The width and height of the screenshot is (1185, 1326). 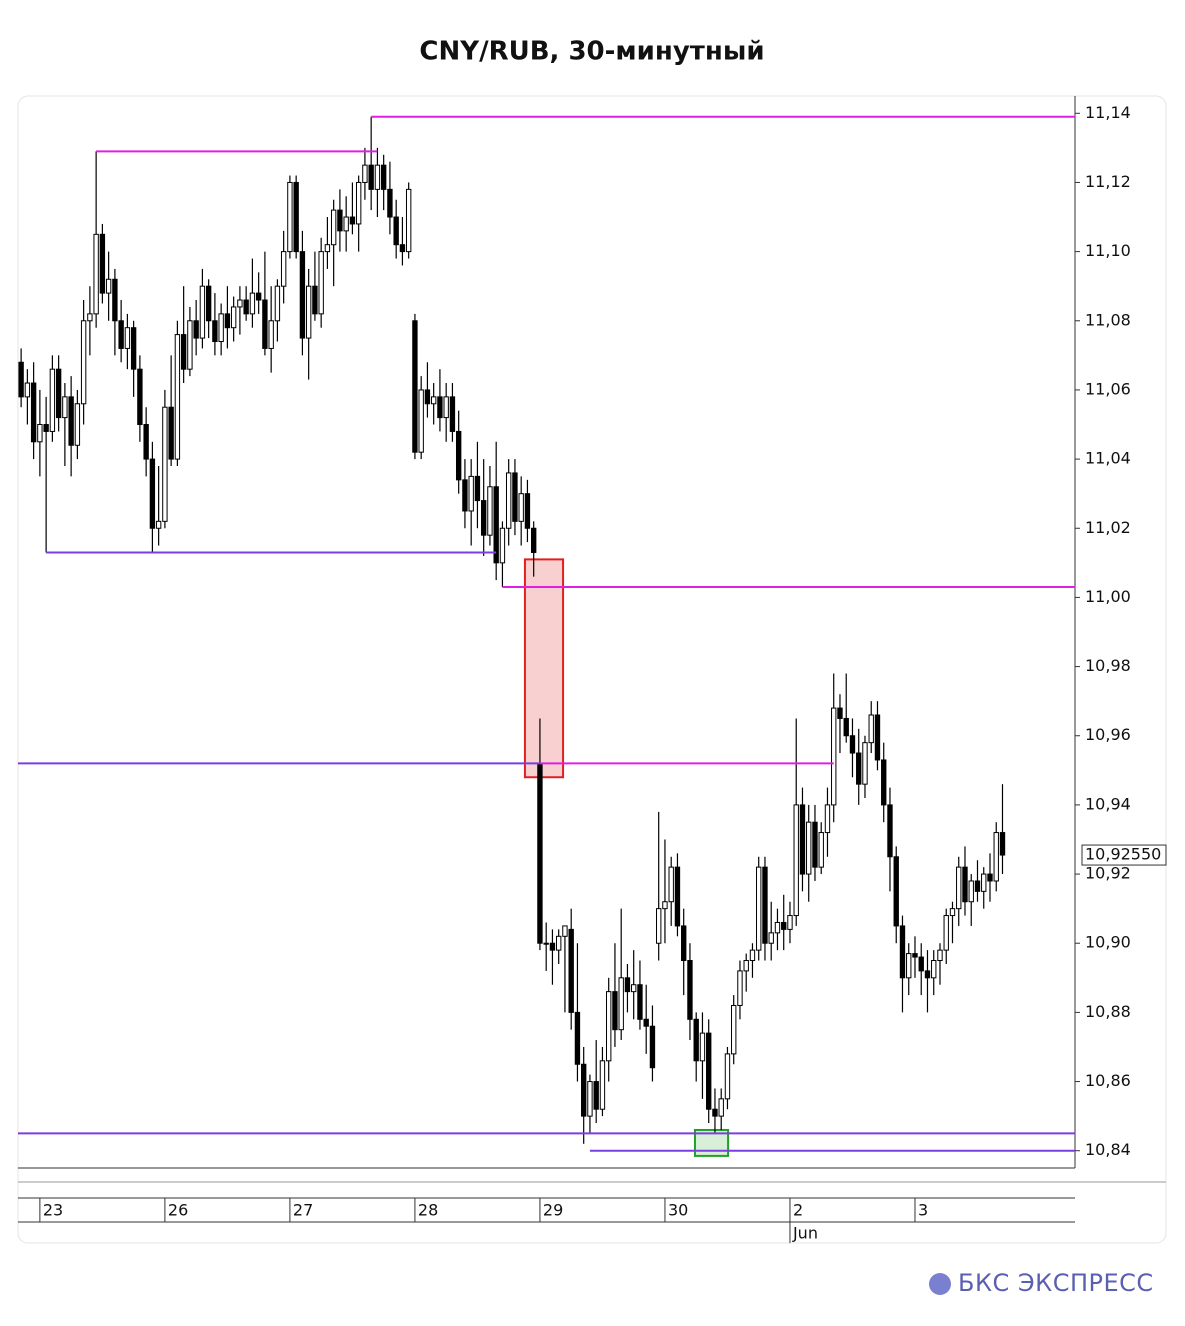 I want to click on last-price-box, so click(x=1124, y=855).